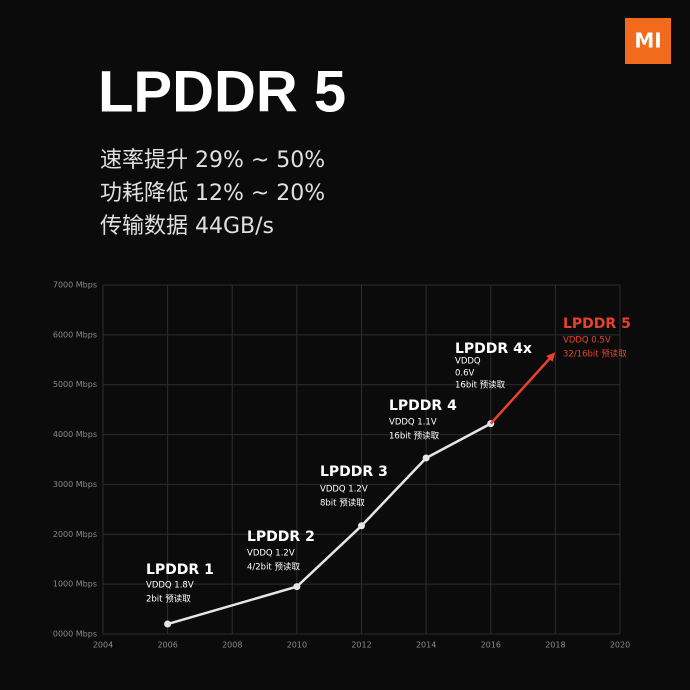 This screenshot has width=690, height=690. What do you see at coordinates (426, 645) in the screenshot?
I see `x-tick-label: 2014` at bounding box center [426, 645].